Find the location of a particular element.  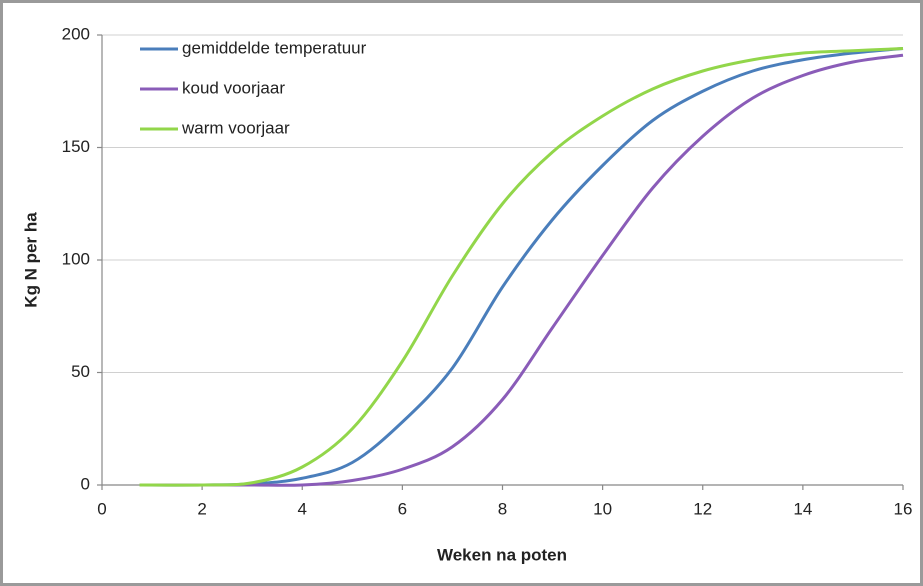

x-tick-label: 10 is located at coordinates (602, 508).